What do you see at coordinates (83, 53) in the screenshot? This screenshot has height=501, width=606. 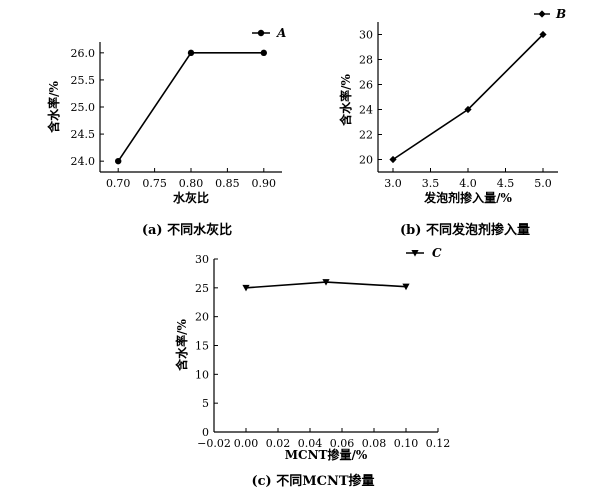 I see `y-tick-label: 26.0` at bounding box center [83, 53].